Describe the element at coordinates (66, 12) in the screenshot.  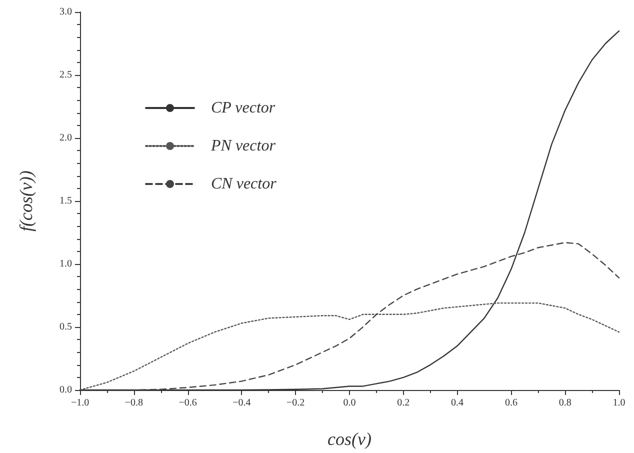
I see `y-tick-label: 3.0` at that location.